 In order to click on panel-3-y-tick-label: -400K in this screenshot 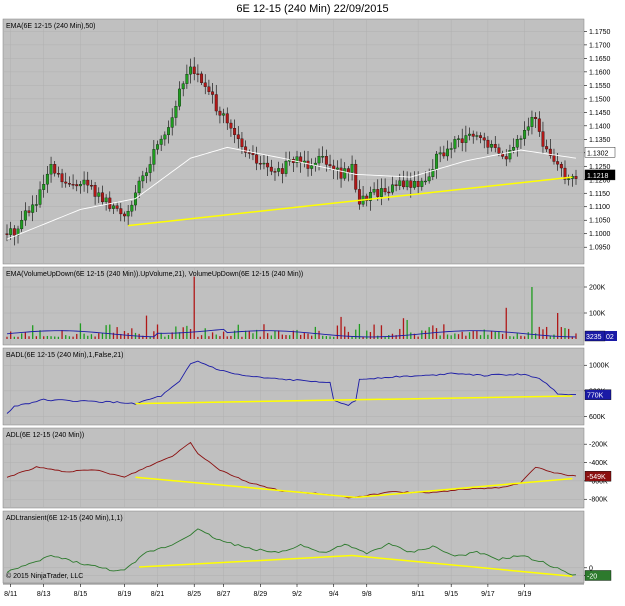, I will do `click(598, 463)`.